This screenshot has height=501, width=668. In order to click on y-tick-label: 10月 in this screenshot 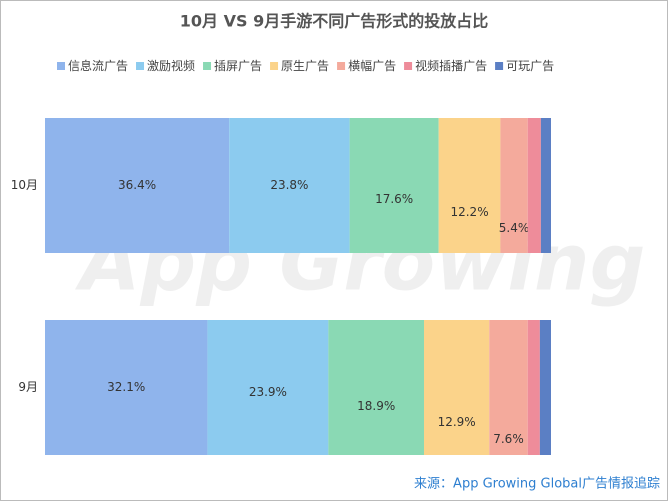, I will do `click(24, 185)`.